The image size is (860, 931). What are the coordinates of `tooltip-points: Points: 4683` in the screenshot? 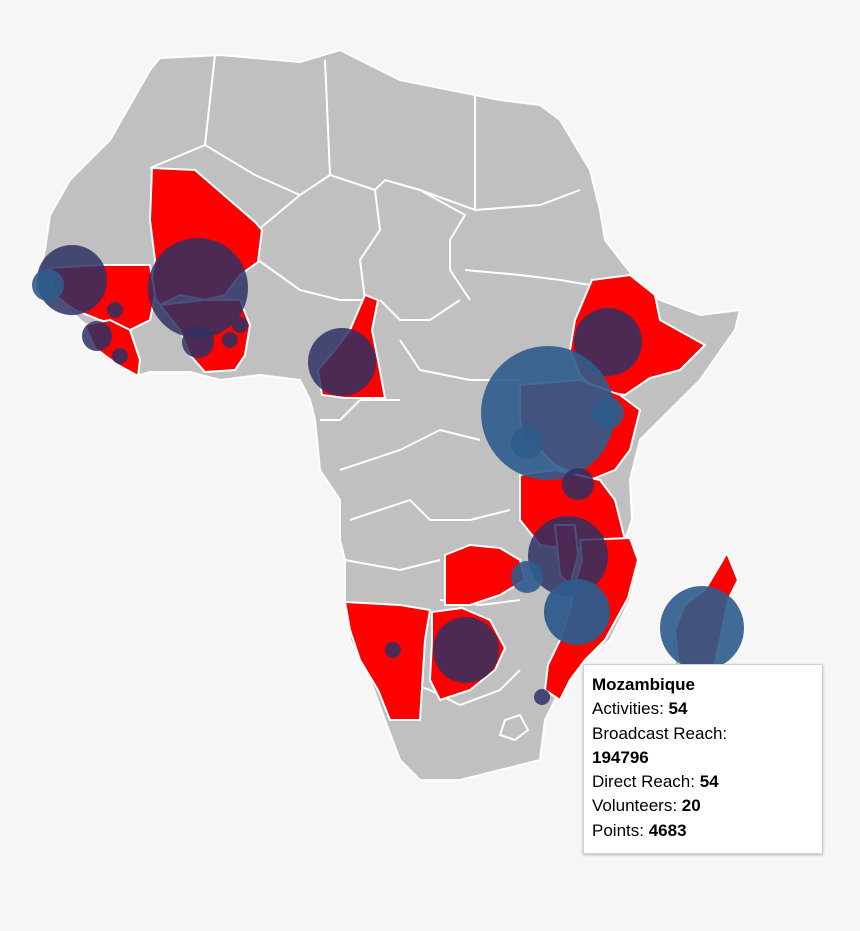 It's located at (703, 831).